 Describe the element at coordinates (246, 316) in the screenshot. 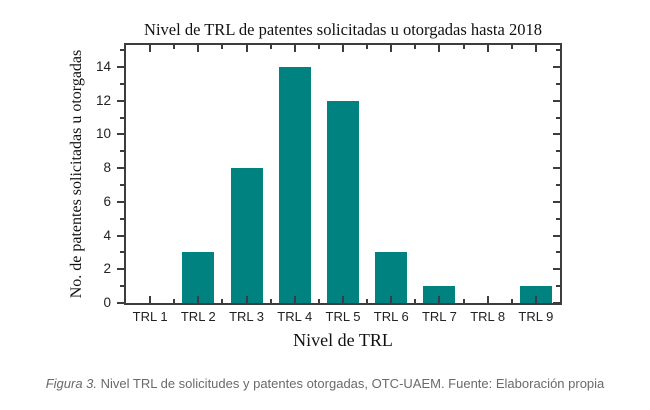

I see `x-tick-label: TRL 3` at that location.